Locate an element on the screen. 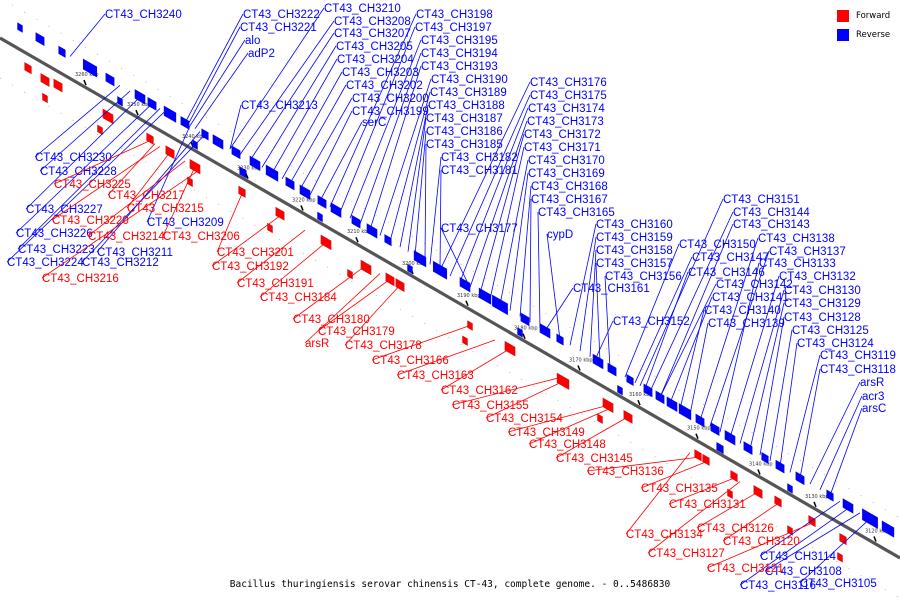 The width and height of the screenshot is (900, 600). reverse-gene-label: CT43_CH3230 is located at coordinates (73, 158).